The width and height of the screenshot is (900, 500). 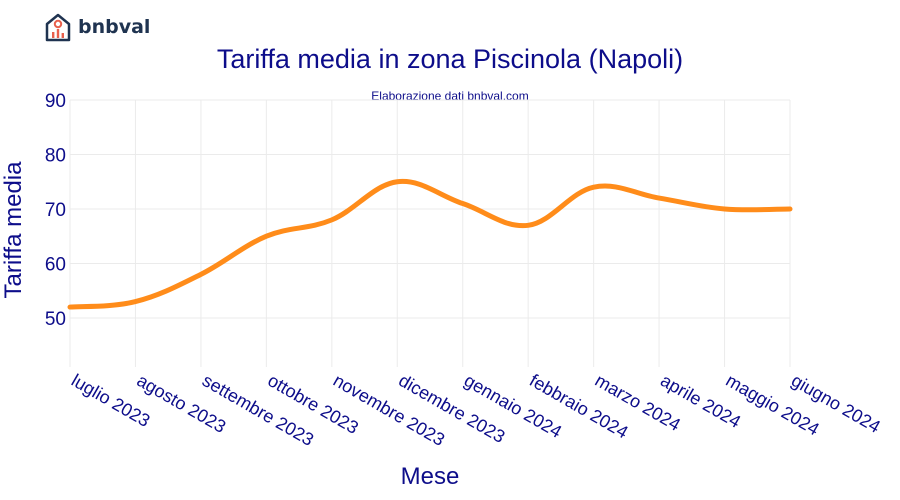 I want to click on chart-title: Tariffa media in zona Piscinola (Napoli), so click(x=450, y=59).